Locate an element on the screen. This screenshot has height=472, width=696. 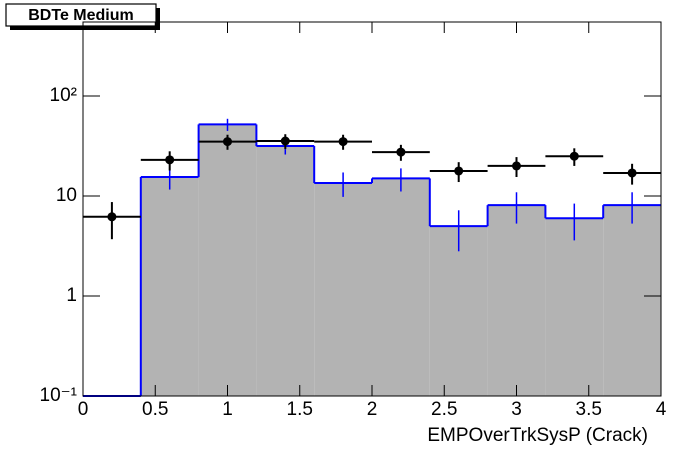
x-tick-label: 1.5 is located at coordinates (300, 409).